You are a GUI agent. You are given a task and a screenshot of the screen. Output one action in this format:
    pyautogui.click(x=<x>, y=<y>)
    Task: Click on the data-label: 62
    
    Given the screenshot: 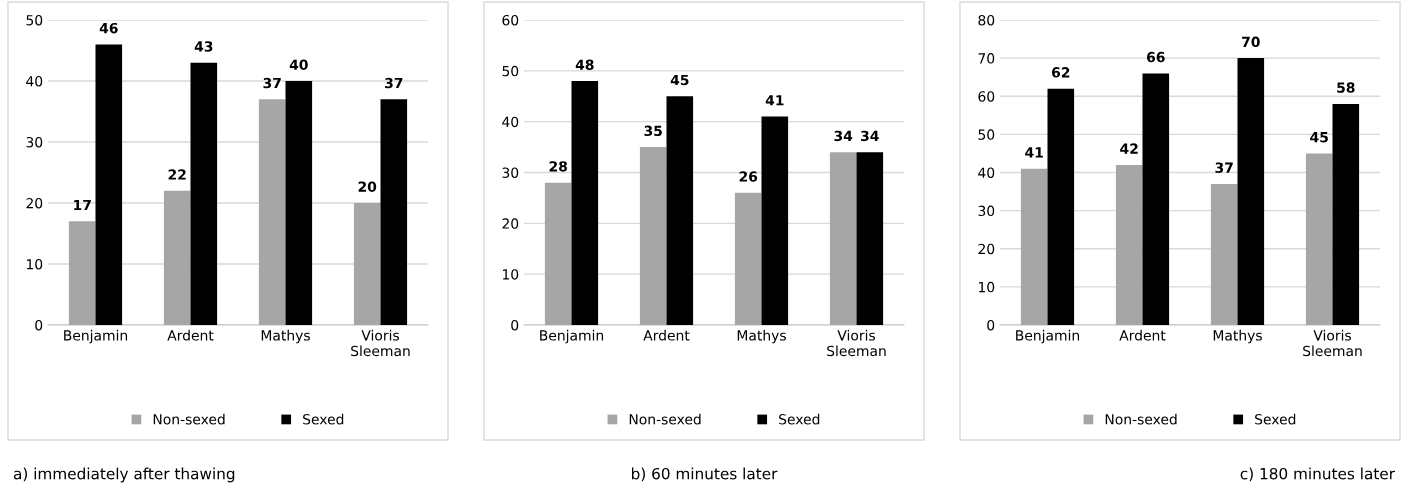 What is the action you would take?
    pyautogui.click(x=1061, y=72)
    